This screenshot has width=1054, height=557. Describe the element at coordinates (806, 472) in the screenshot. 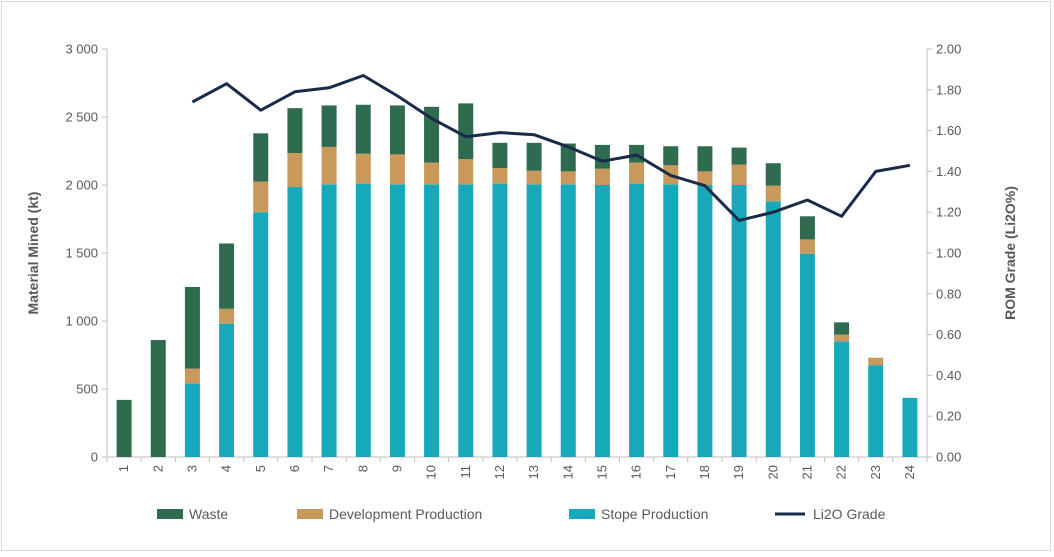

I see `x-tick-label: 21` at that location.